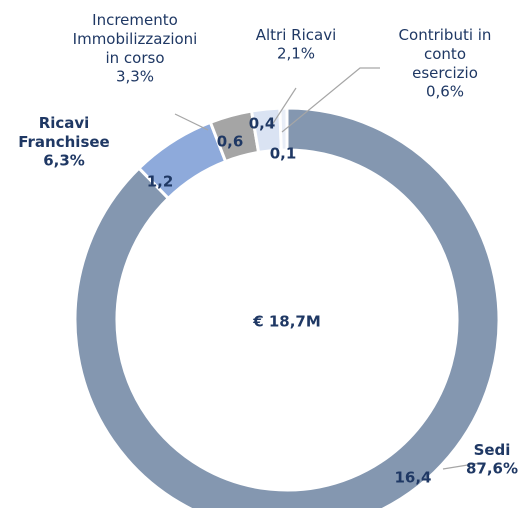 Image resolution: width=531 pixels, height=508 pixels. I want to click on value-label: 0,4, so click(262, 124).